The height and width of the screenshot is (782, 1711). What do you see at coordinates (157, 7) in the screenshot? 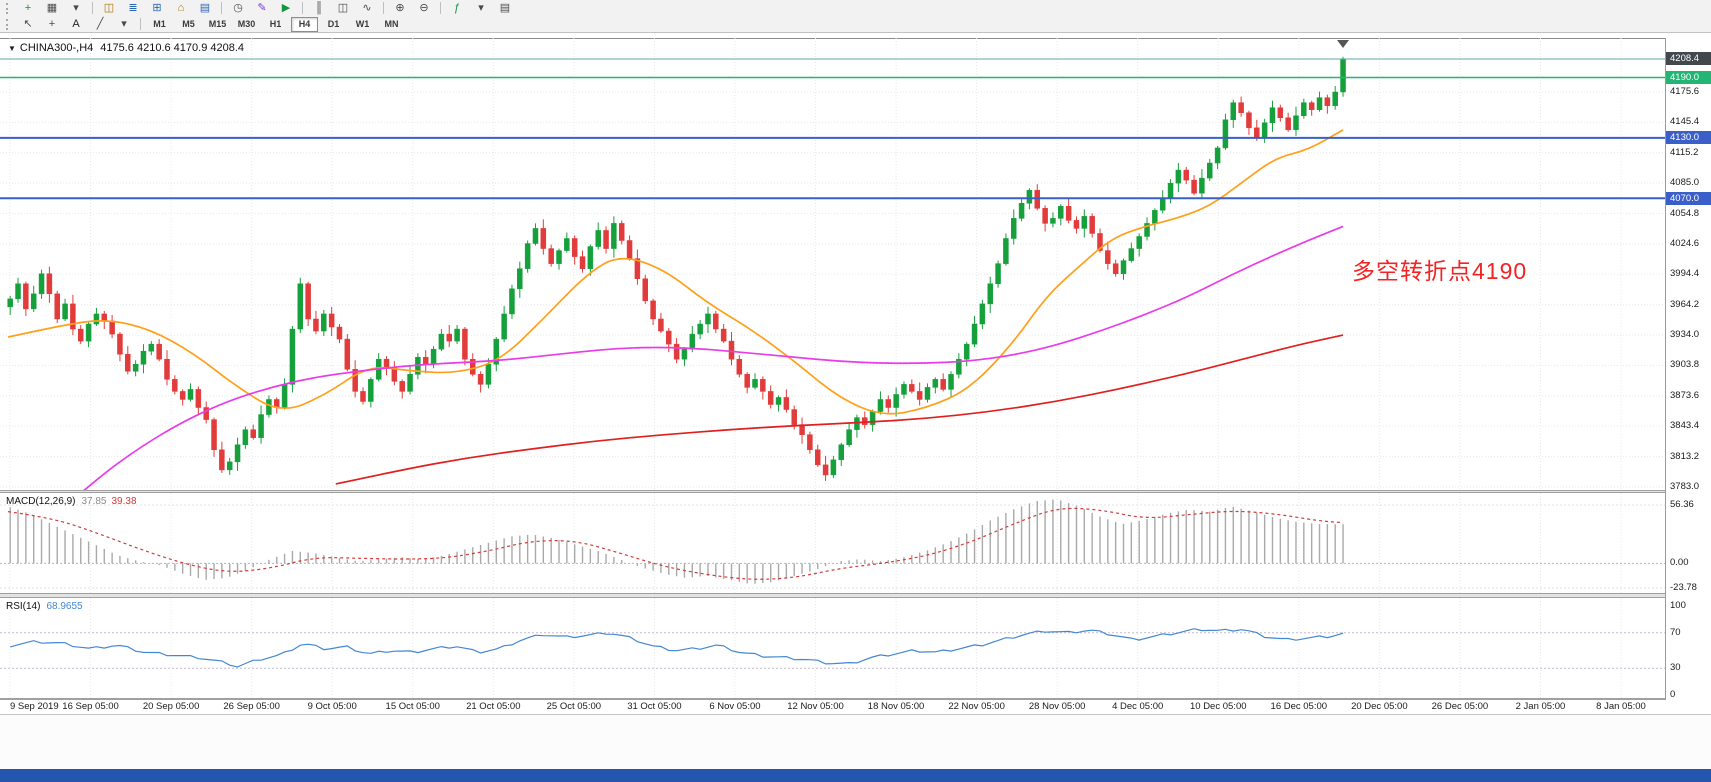
I see `data-window-icon: ⊞` at bounding box center [157, 7].